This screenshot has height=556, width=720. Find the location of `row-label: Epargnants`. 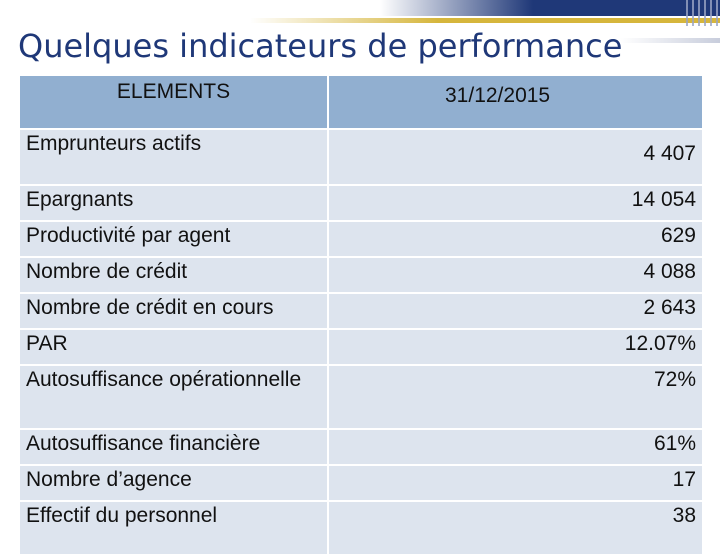

row-label: Epargnants is located at coordinates (173, 203).